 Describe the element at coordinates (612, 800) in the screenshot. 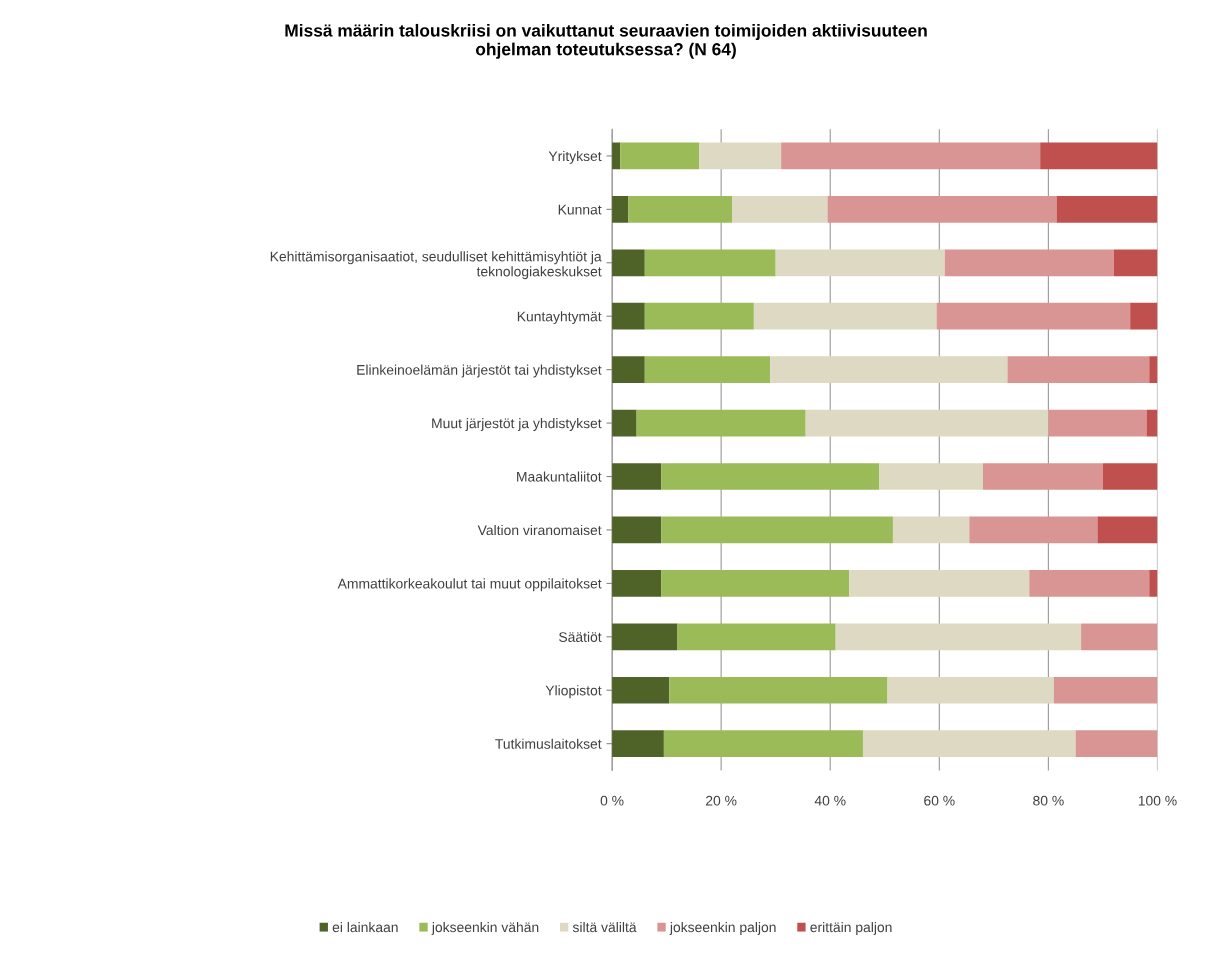

I see `x-tick-label: 0 %` at that location.